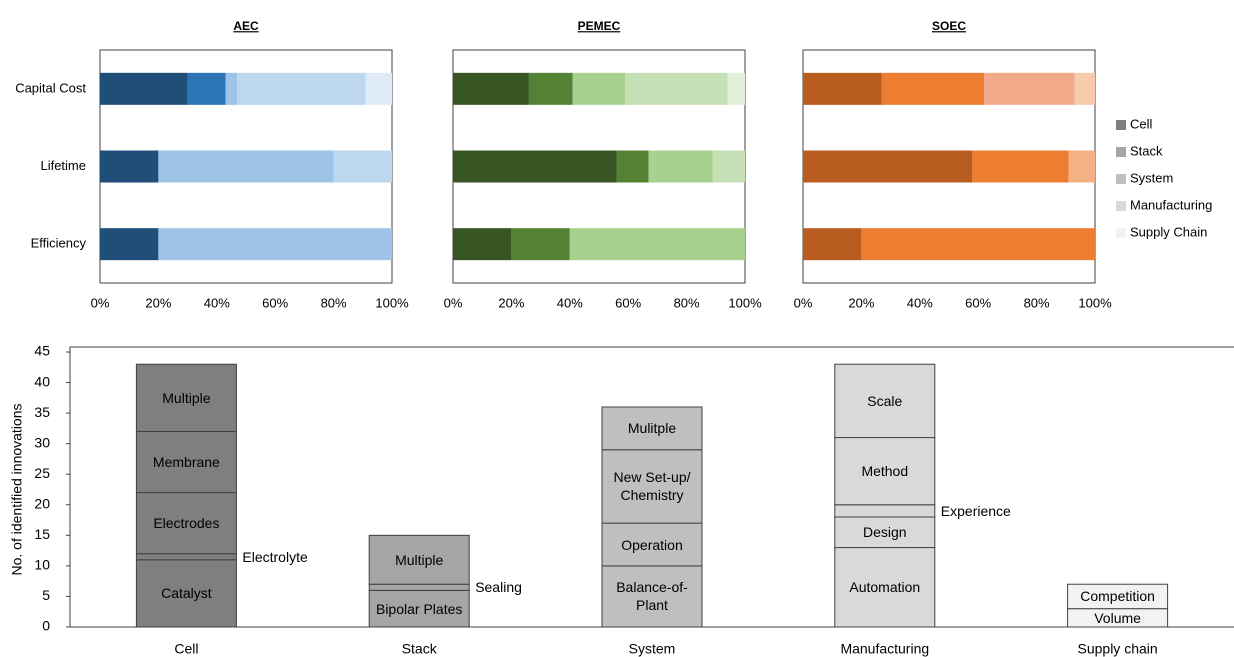  Describe the element at coordinates (885, 587) in the screenshot. I see `segment-label: Automation` at that location.